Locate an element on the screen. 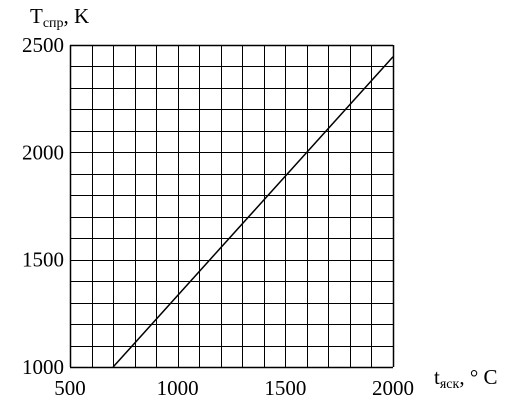  y-tick-label: 1500 is located at coordinates (43, 260).